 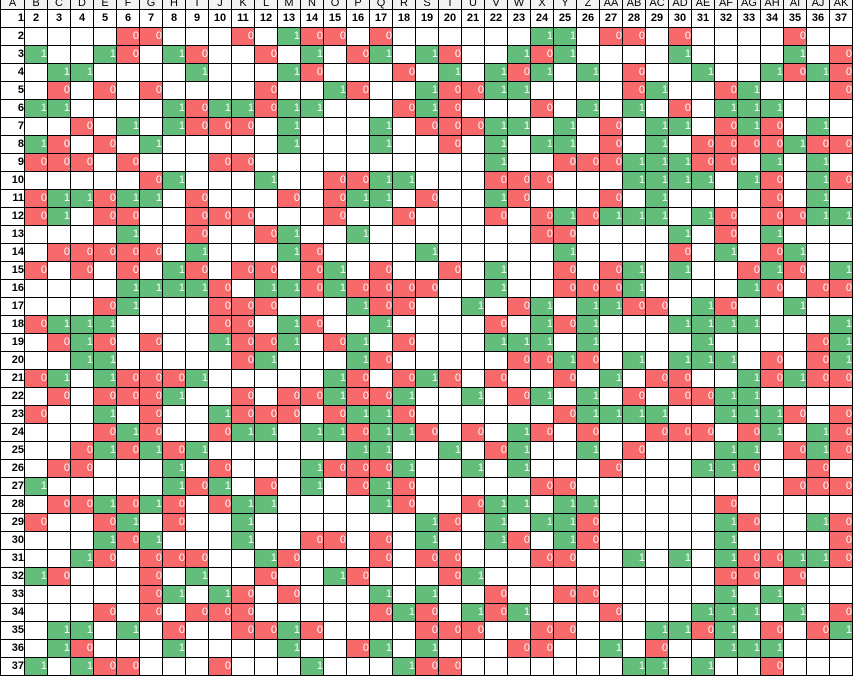 I want to click on row-number: 29, so click(x=12, y=522).